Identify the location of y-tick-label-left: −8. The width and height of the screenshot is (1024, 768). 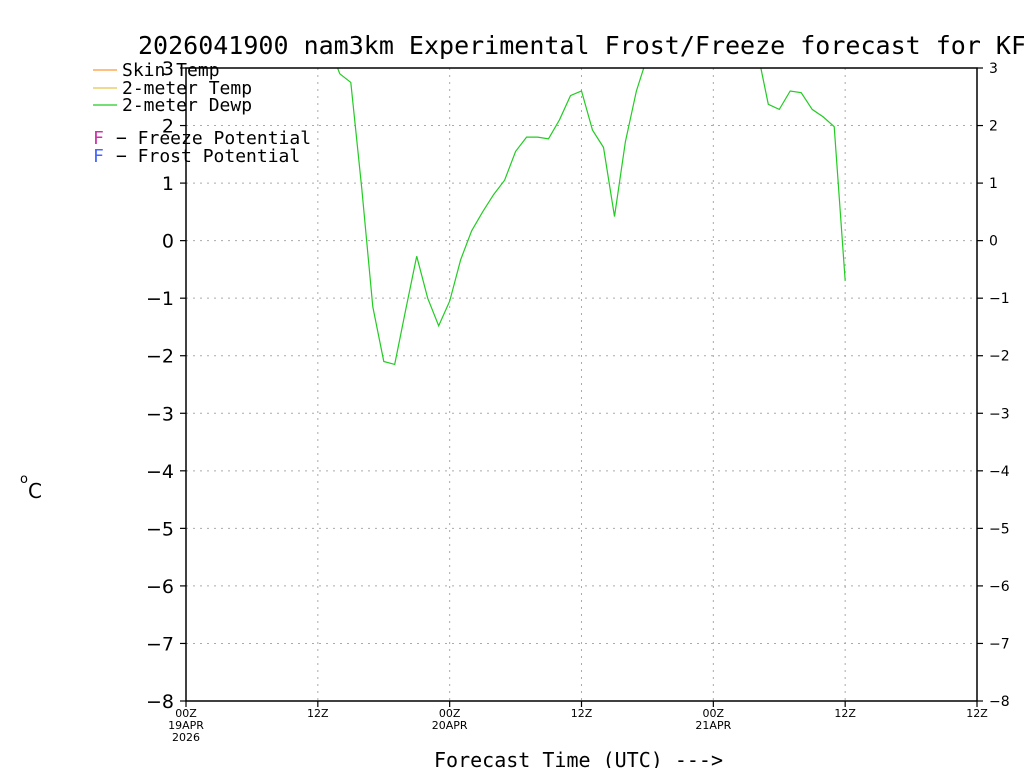
(160, 702).